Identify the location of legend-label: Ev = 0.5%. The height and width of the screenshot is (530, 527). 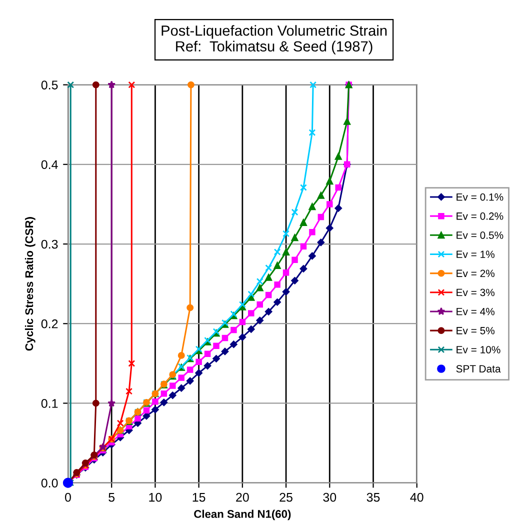
(480, 235).